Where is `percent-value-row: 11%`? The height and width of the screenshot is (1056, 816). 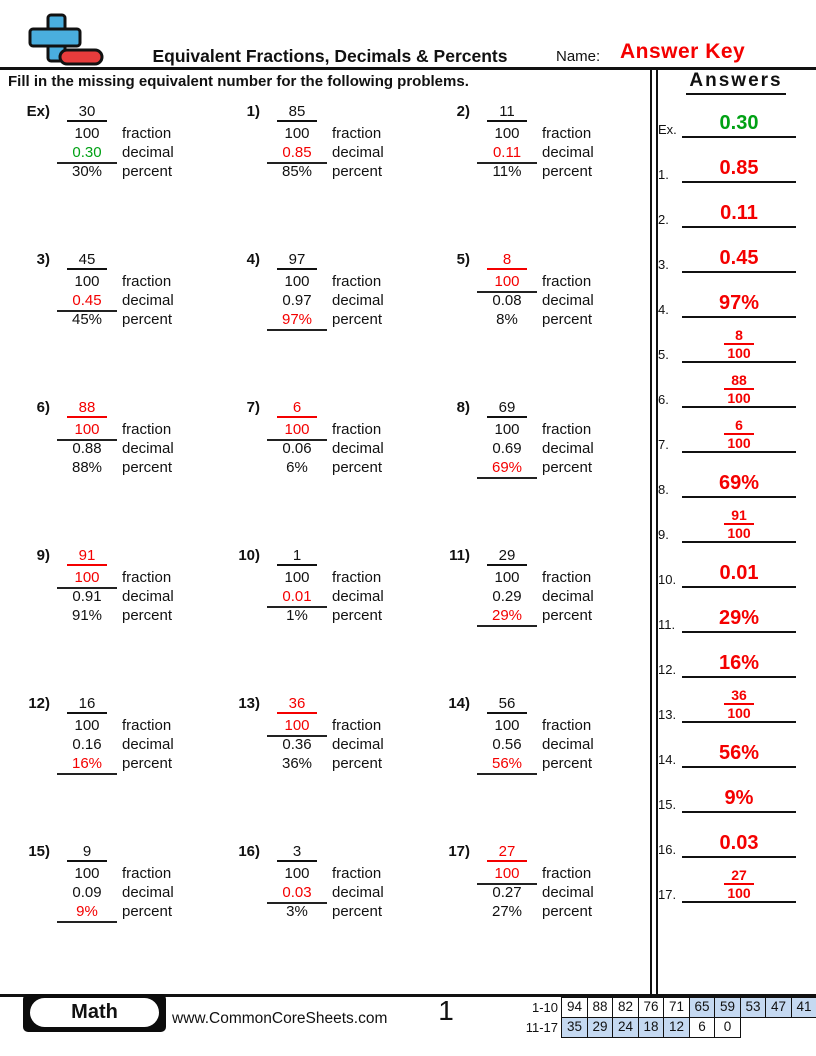
percent-value-row: 11% is located at coordinates (507, 171).